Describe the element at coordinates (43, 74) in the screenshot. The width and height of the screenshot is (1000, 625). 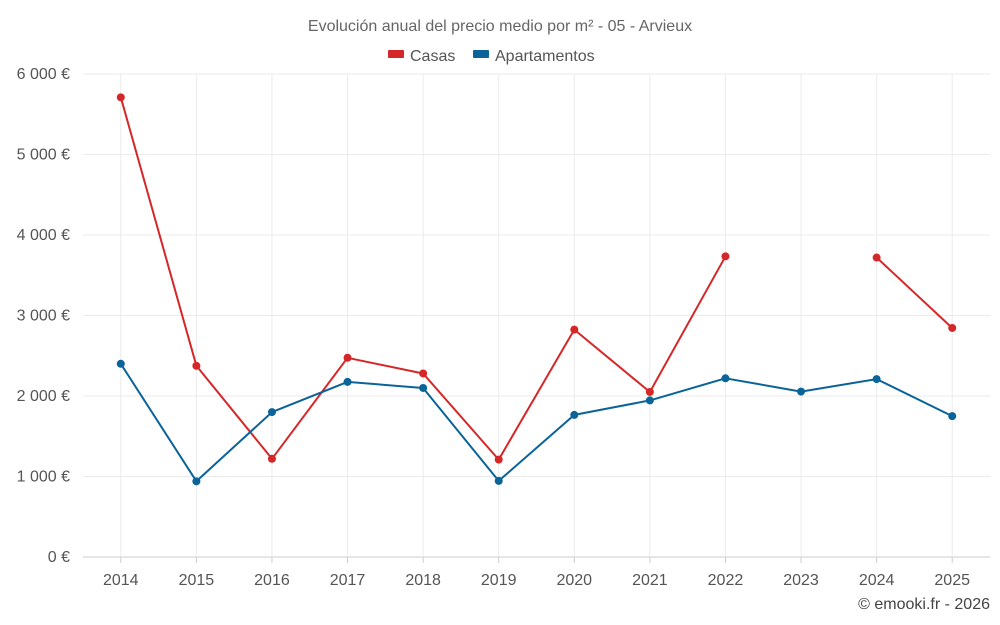
I see `y-tick-label: 6 000 €` at that location.